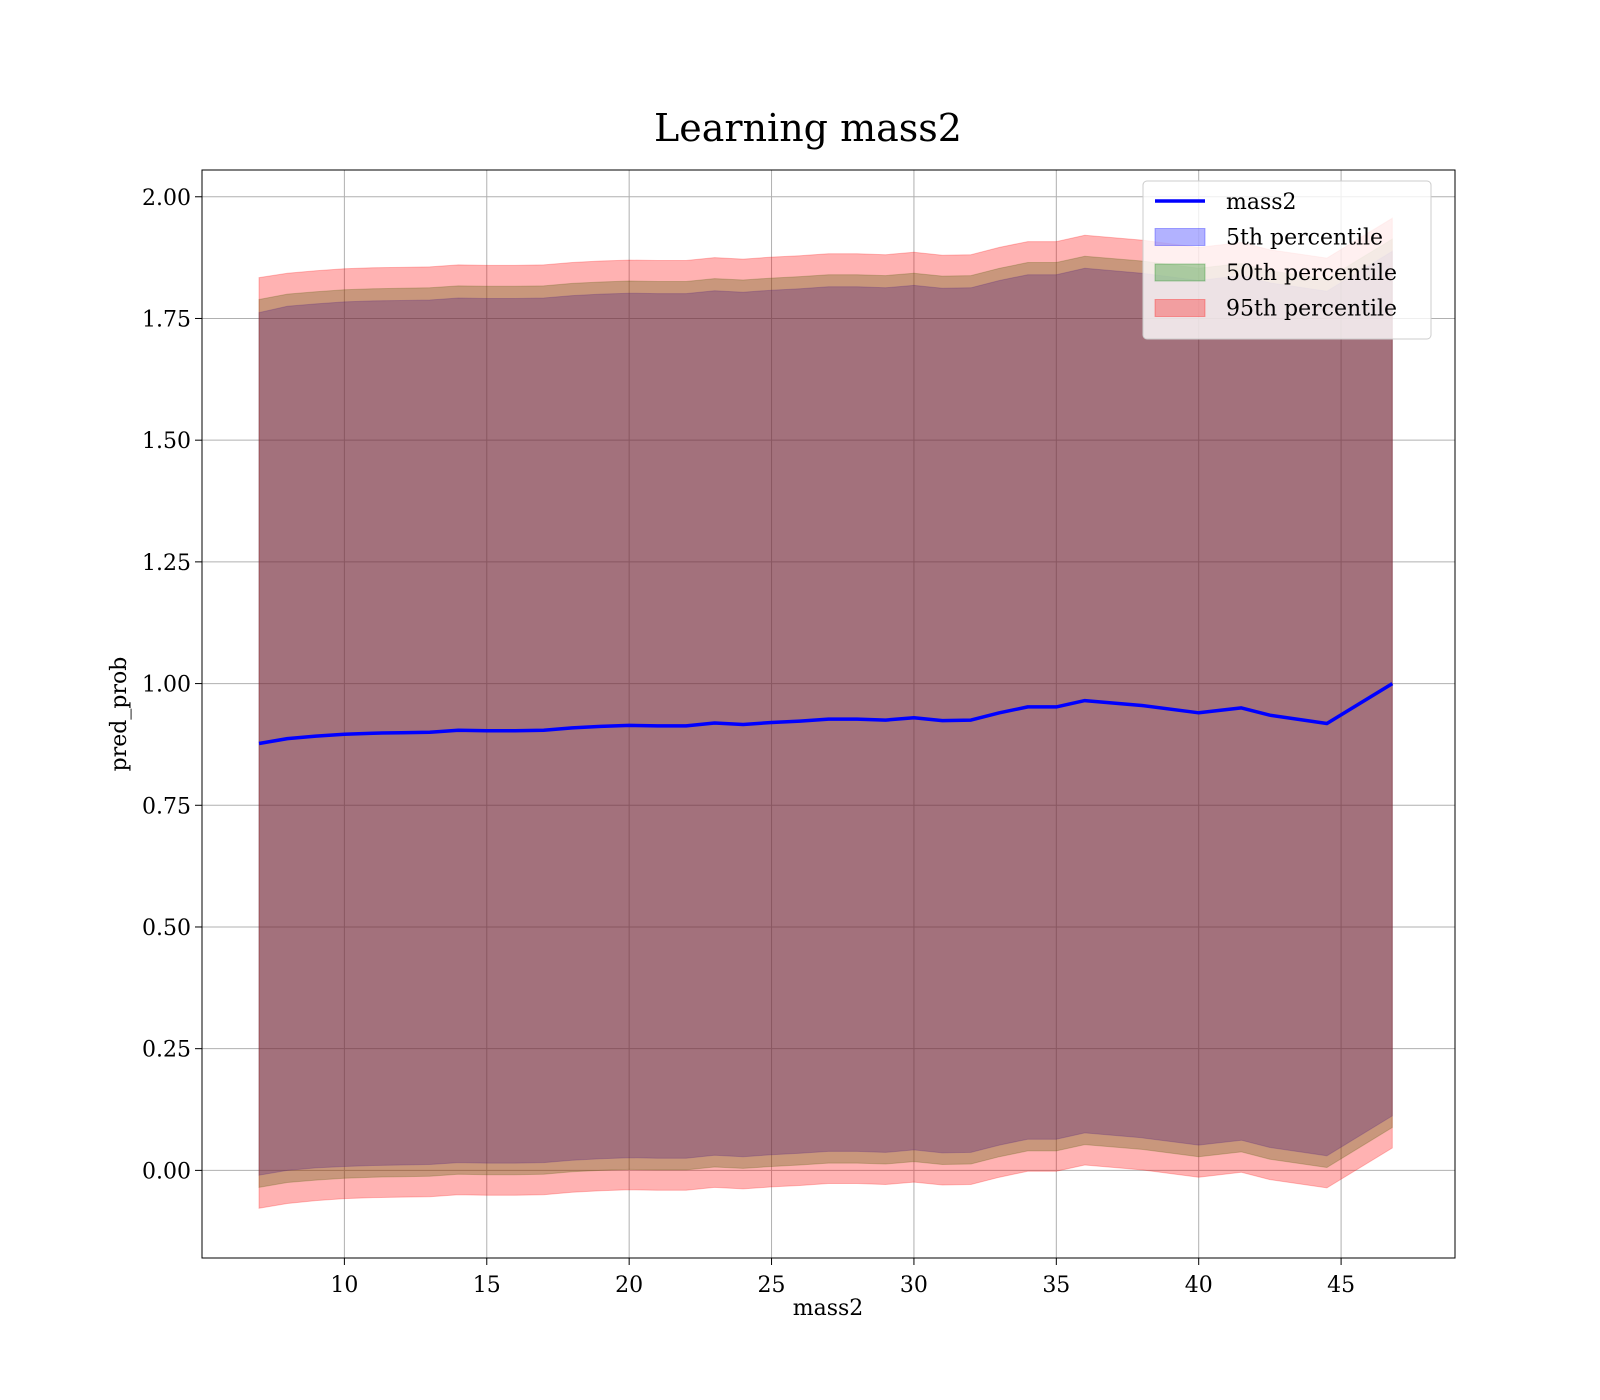 The height and width of the screenshot is (1400, 1600). Describe the element at coordinates (166, 928) in the screenshot. I see `y-tick-label: 0.50` at that location.